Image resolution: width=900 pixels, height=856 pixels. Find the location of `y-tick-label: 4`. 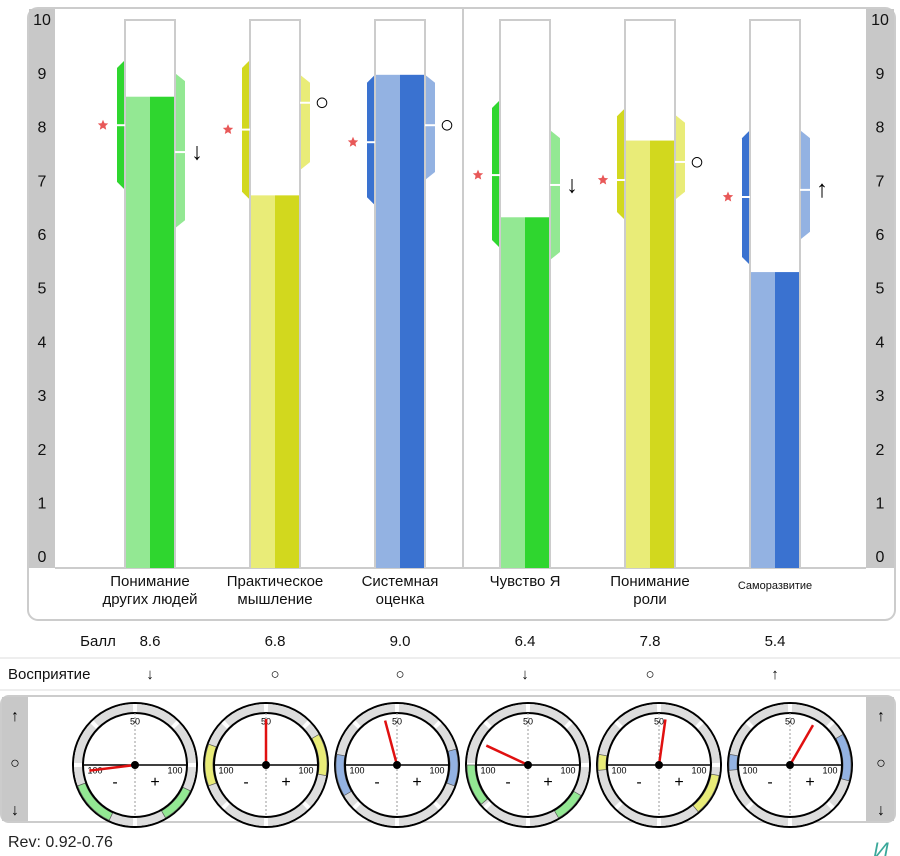

y-tick-label: 4 is located at coordinates (42, 342).